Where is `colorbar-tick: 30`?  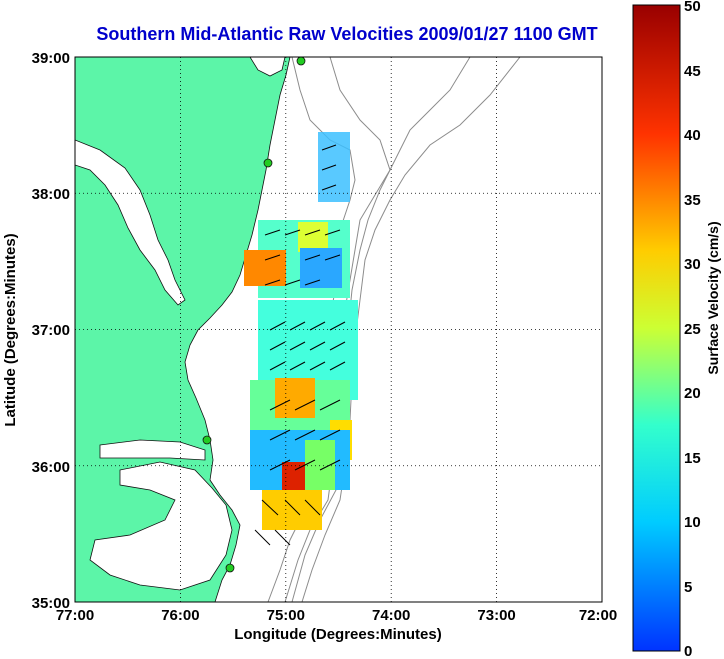
colorbar-tick: 30 is located at coordinates (692, 264).